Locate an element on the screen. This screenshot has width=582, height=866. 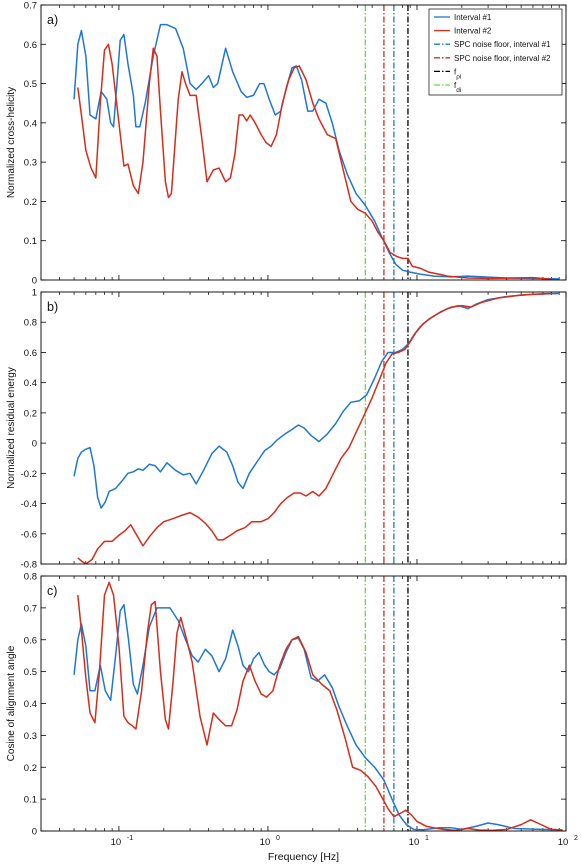
x-tick-exponent: 0 is located at coordinates (278, 838).